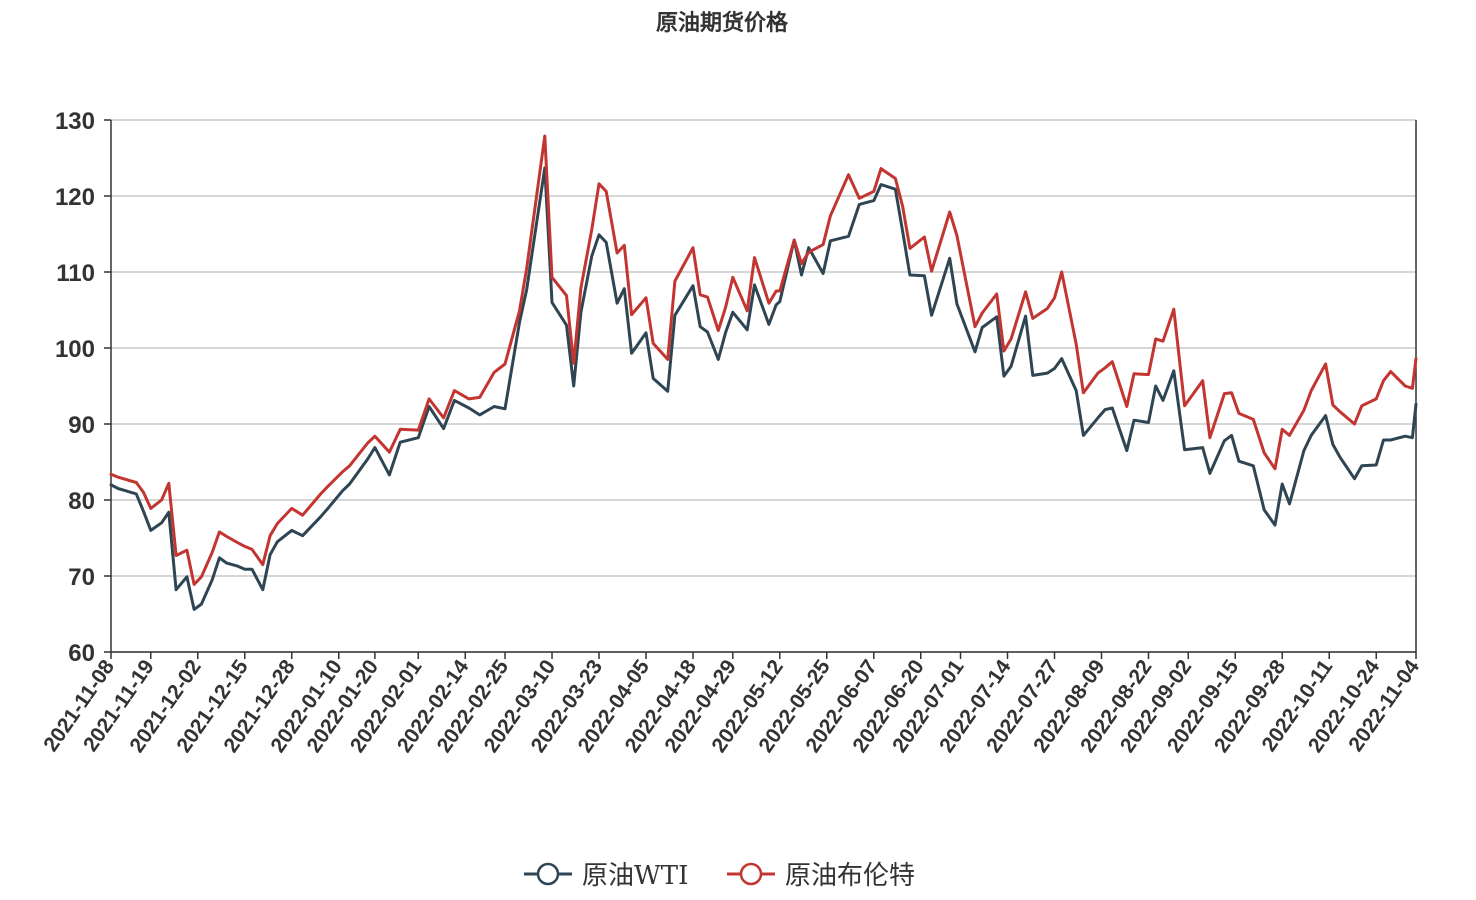  I want to click on y-tick-label: 120, so click(75, 197).